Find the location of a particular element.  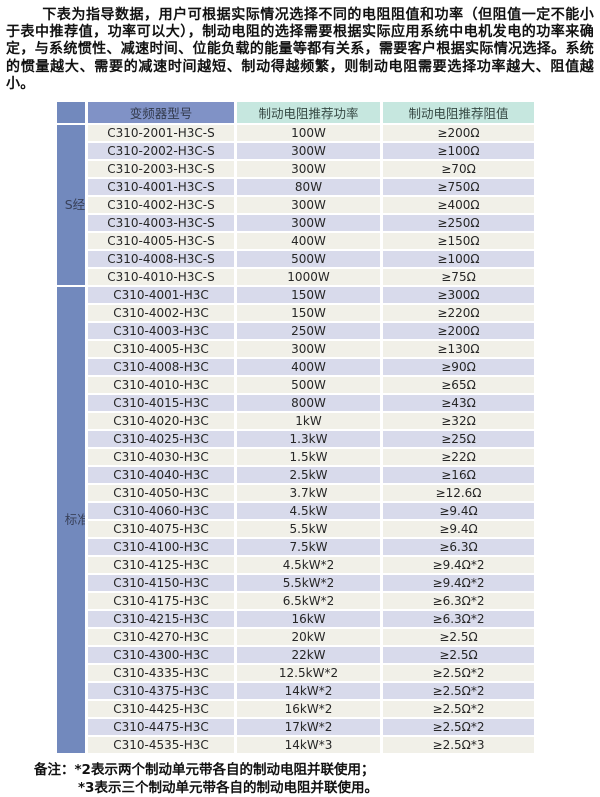

power-cell: 14kW*2 is located at coordinates (308, 691).